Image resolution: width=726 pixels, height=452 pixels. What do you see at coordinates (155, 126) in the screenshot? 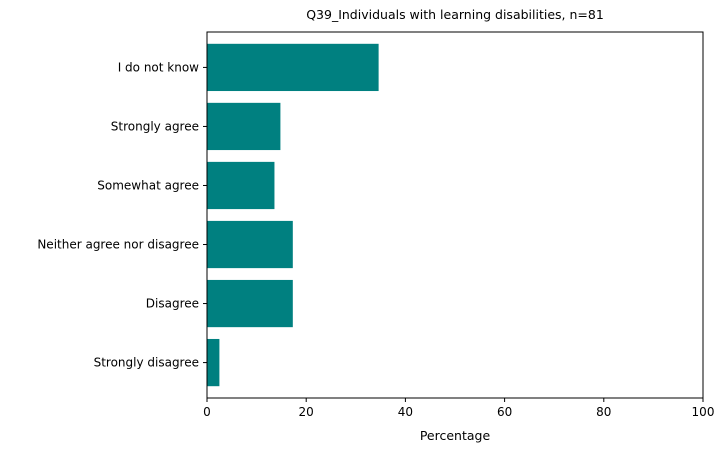
I see `y-tick-label: Strongly agree` at bounding box center [155, 126].